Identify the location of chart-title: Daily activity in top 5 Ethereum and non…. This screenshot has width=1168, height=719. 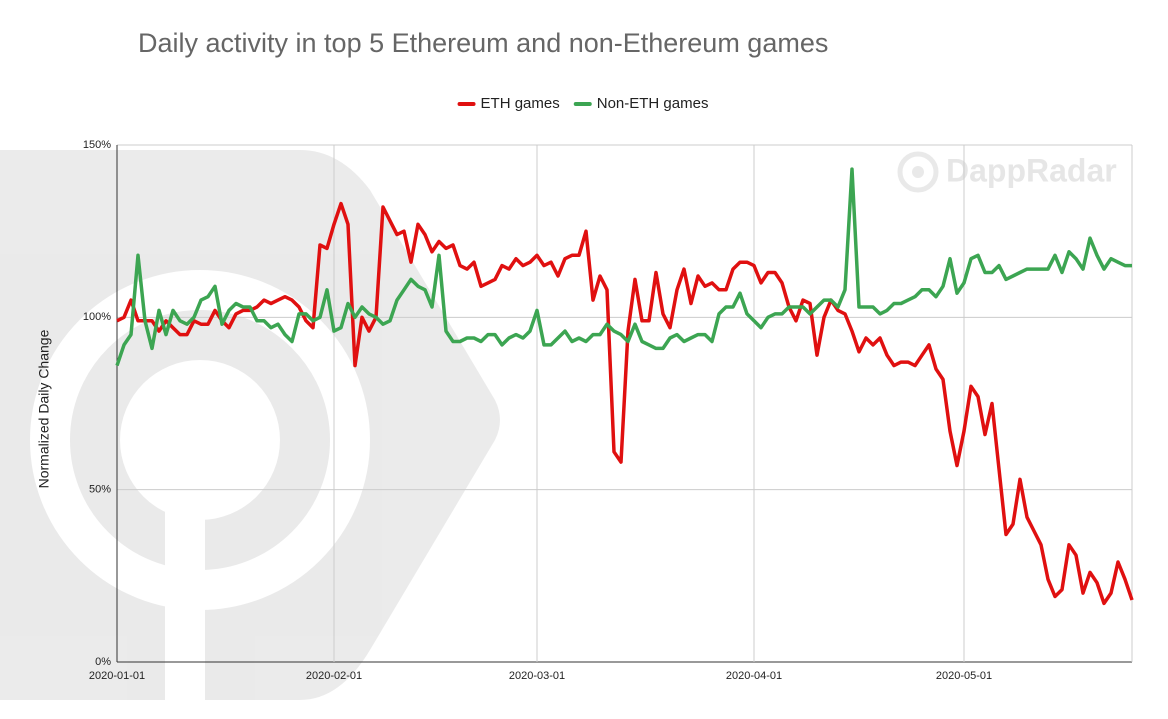
(483, 43).